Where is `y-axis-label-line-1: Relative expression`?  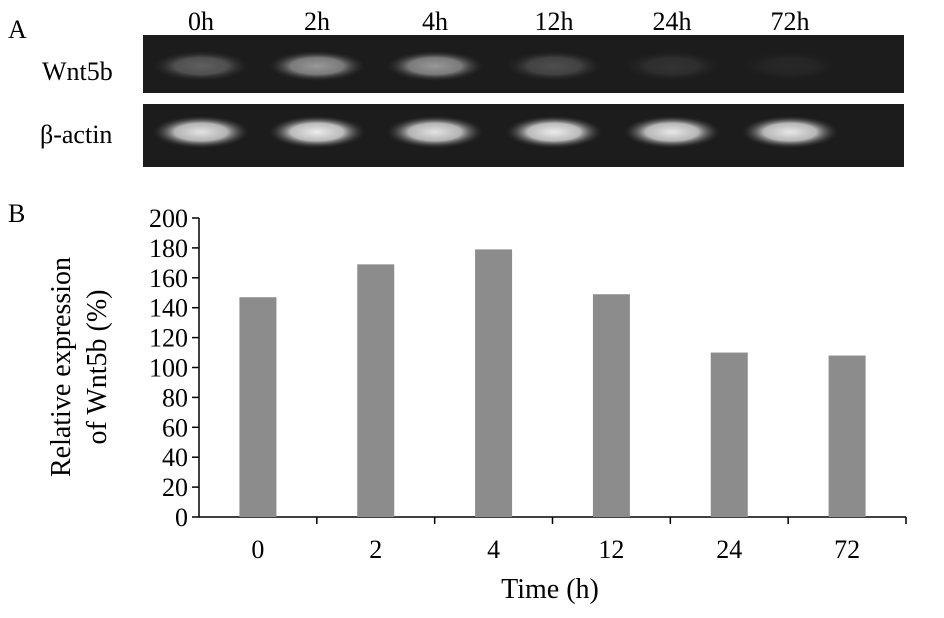 y-axis-label-line-1: Relative expression is located at coordinates (61, 367).